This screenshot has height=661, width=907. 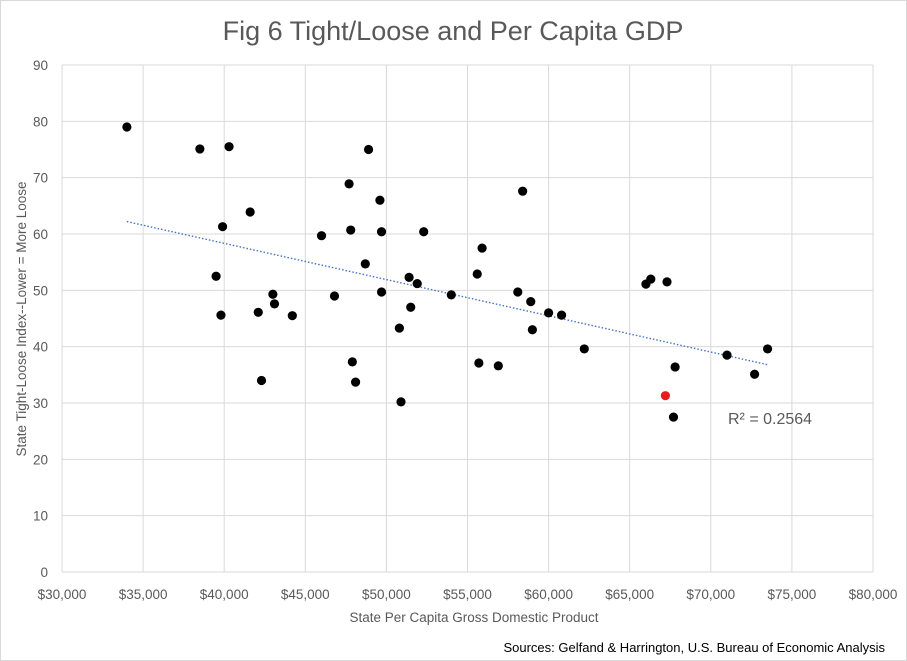 What do you see at coordinates (305, 594) in the screenshot?
I see `x-tick-label: $45,000` at bounding box center [305, 594].